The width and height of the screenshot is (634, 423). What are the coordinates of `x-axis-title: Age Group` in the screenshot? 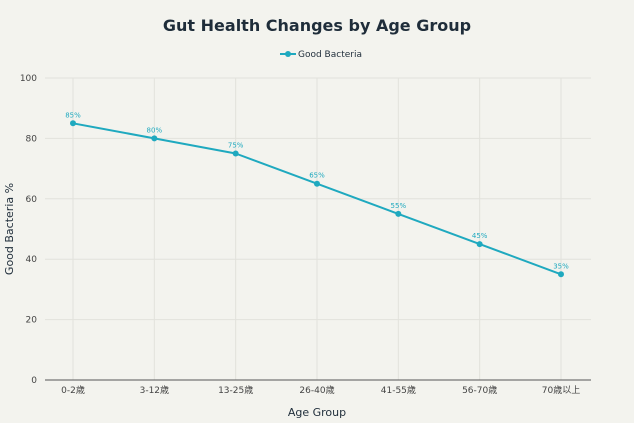 It's located at (317, 412).